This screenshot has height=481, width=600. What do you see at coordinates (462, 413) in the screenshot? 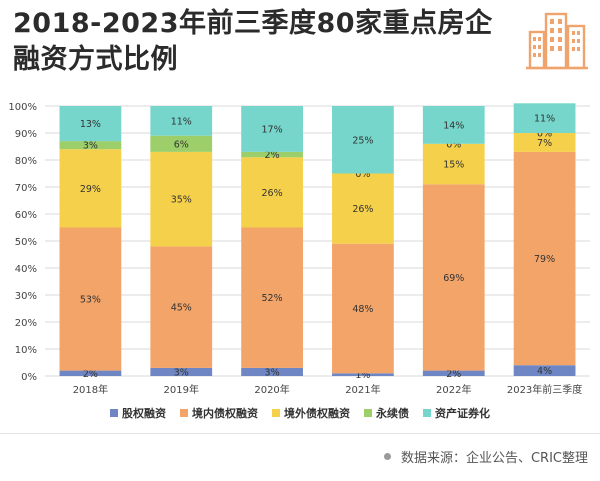
I see `legend-label: 资产证券化` at bounding box center [462, 413].